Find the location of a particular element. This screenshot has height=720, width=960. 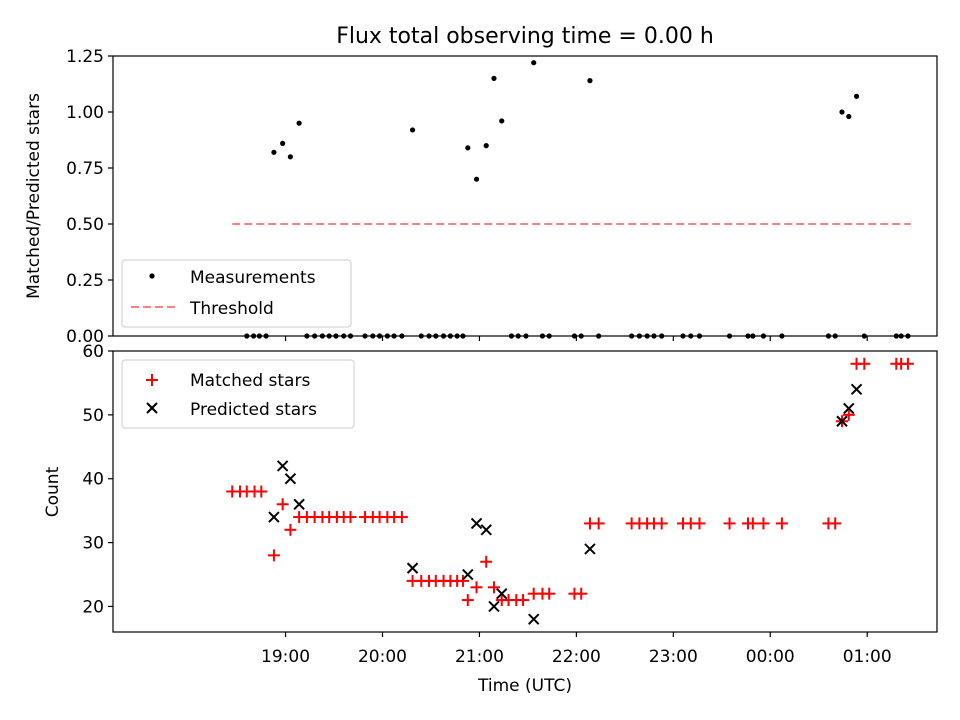

top-y-tick-label: 1.00 is located at coordinates (85, 113).